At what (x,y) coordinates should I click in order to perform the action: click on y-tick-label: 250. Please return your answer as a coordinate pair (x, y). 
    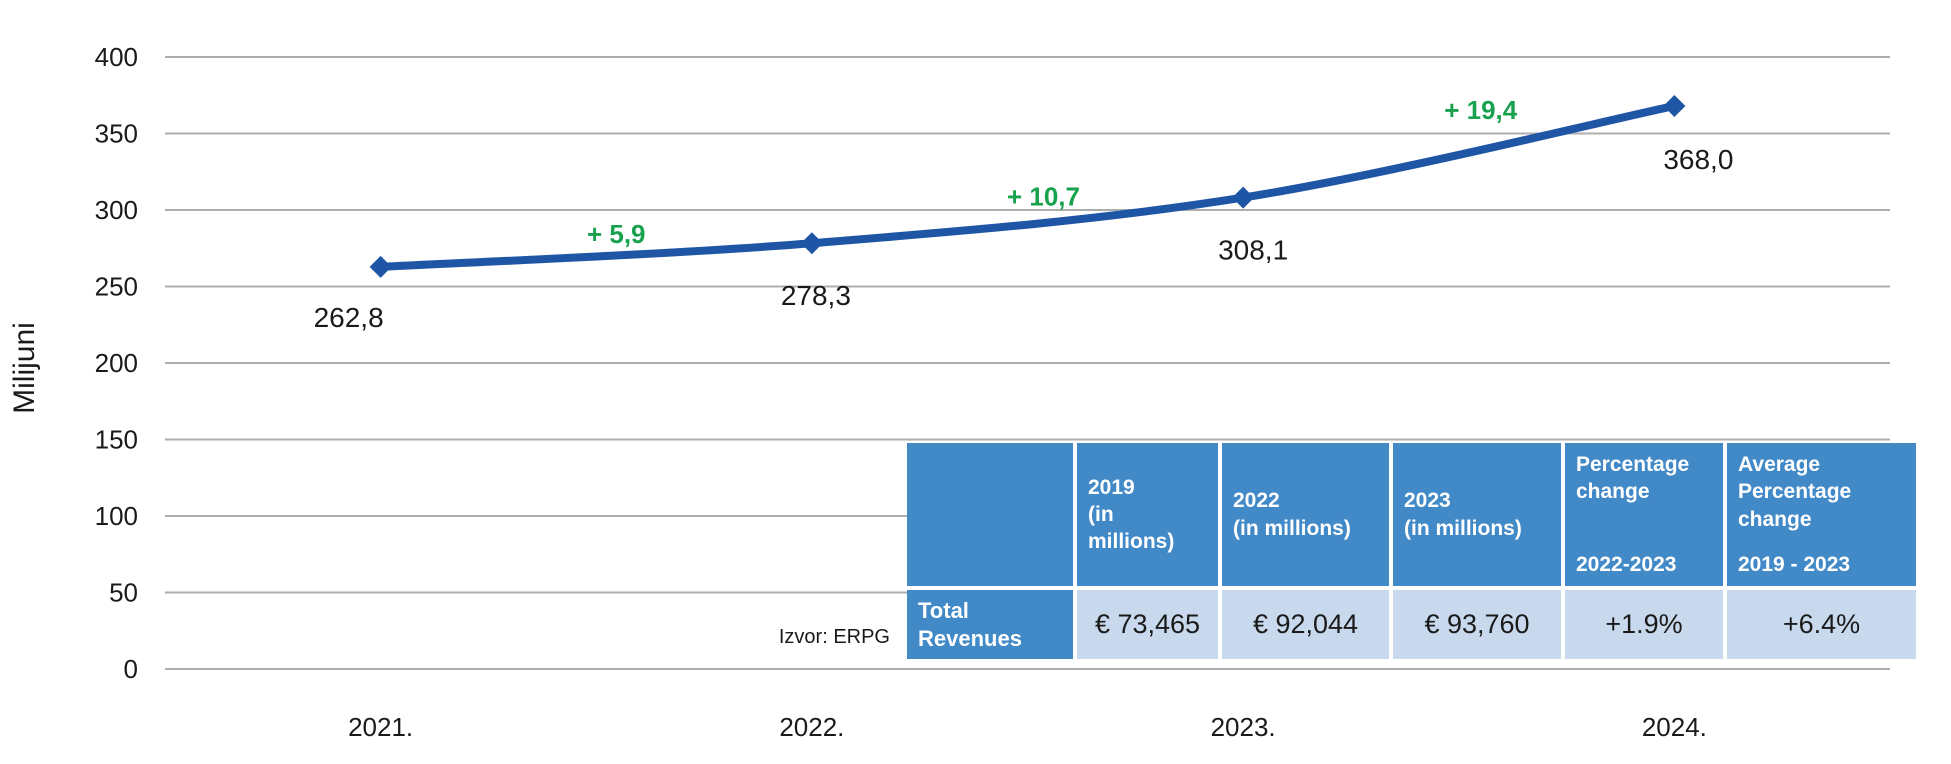
    Looking at the image, I should click on (116, 287).